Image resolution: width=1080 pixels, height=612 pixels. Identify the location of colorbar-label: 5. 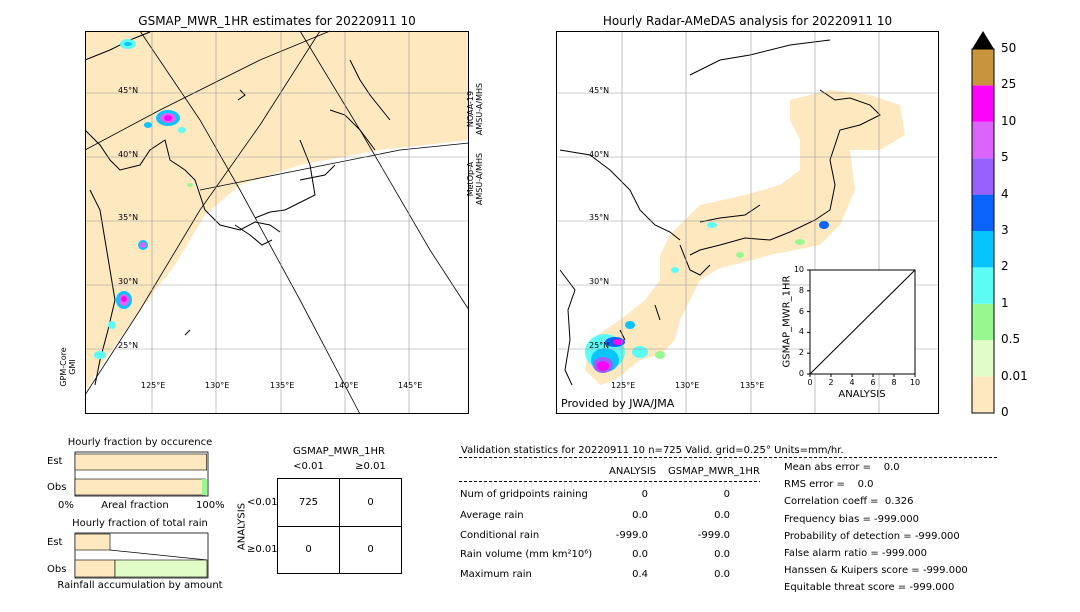
(1005, 157).